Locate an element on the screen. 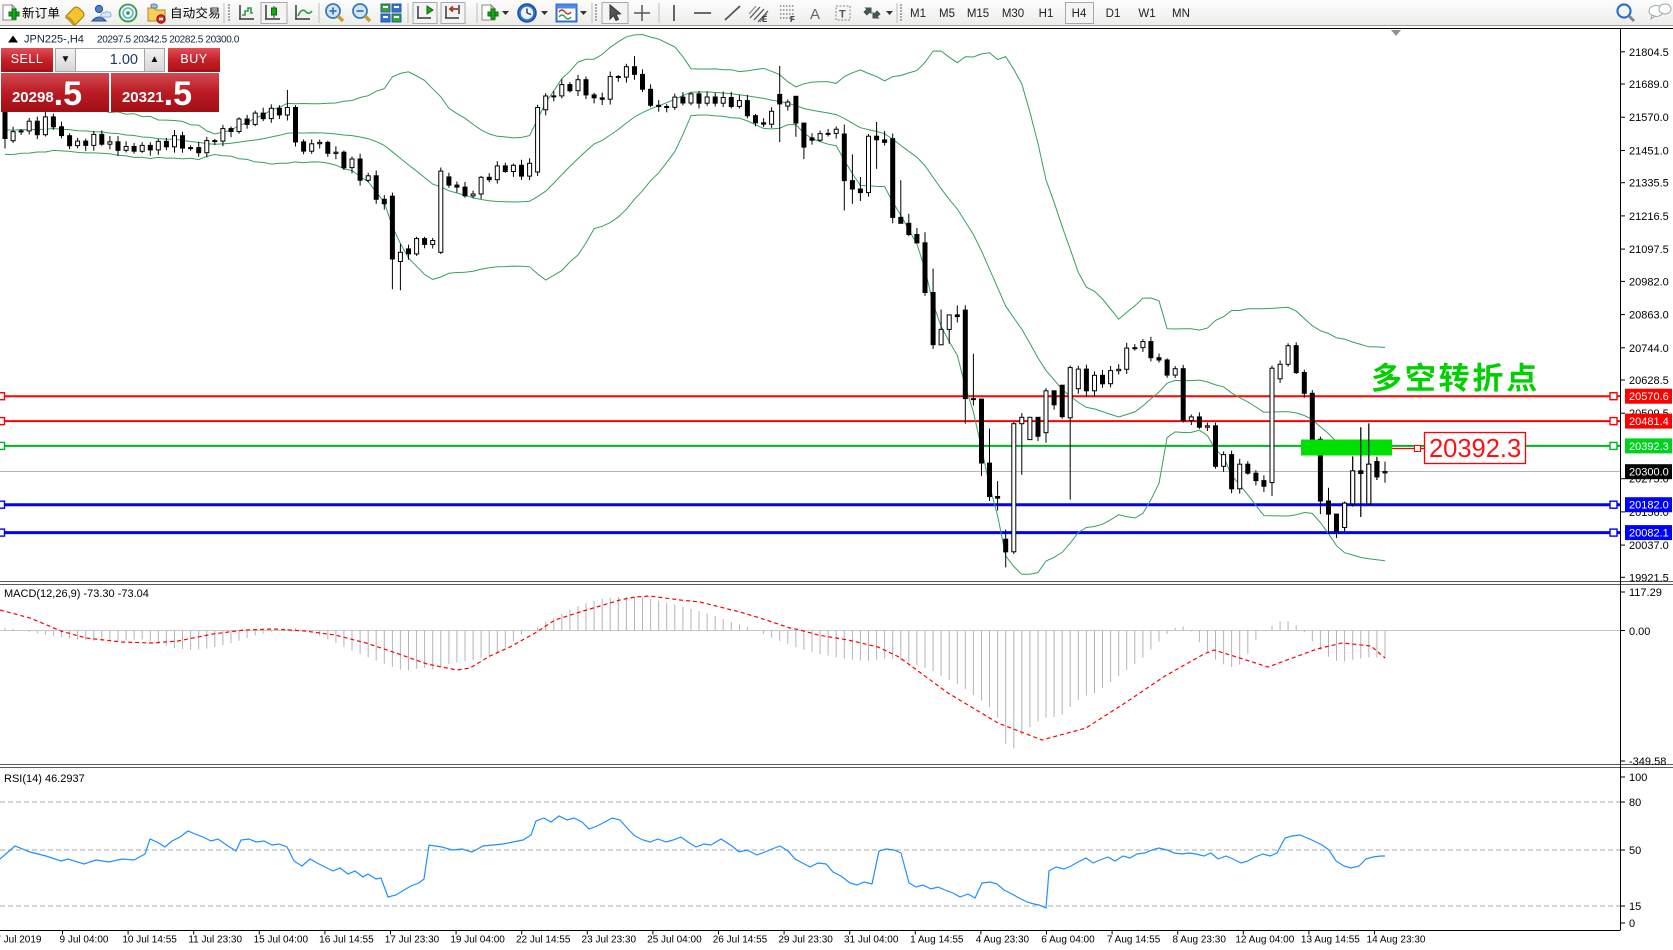 Image resolution: width=1673 pixels, height=950 pixels. svg-text: JPN225-,H4 is located at coordinates (54, 40).